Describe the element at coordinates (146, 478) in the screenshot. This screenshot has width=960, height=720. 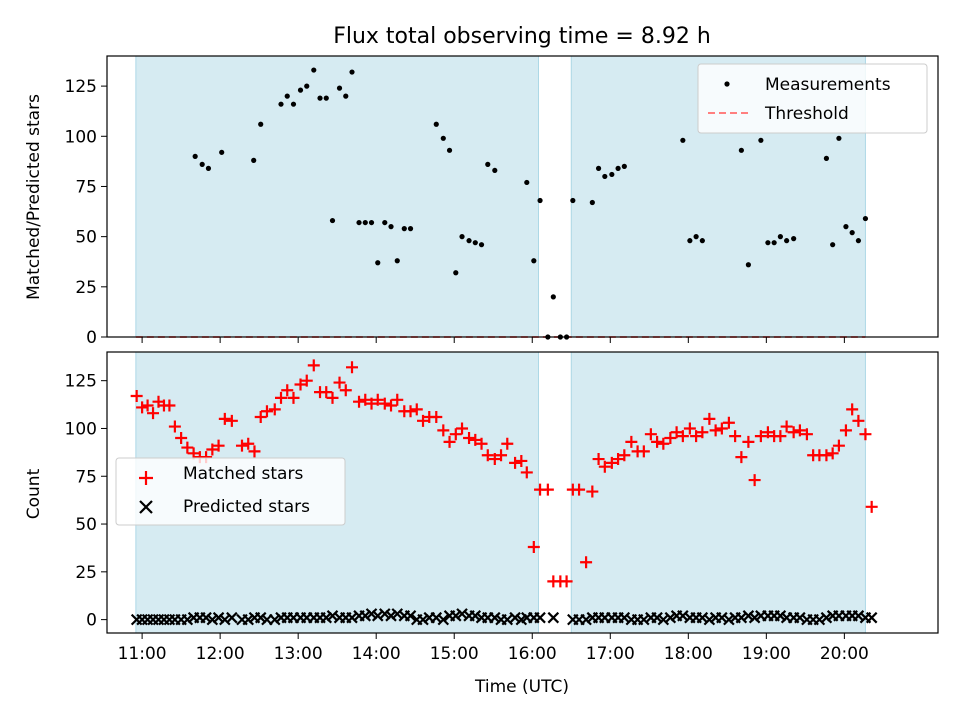
I see `legend-matched-marker` at that location.